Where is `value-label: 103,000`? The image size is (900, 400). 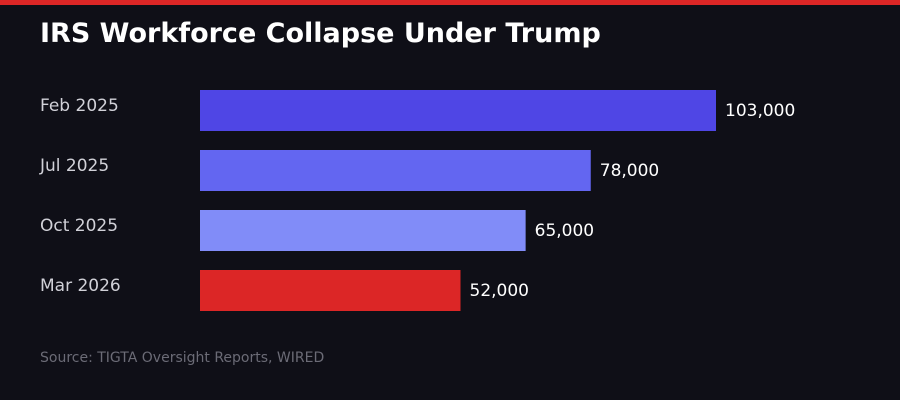
value-label: 103,000 is located at coordinates (760, 111).